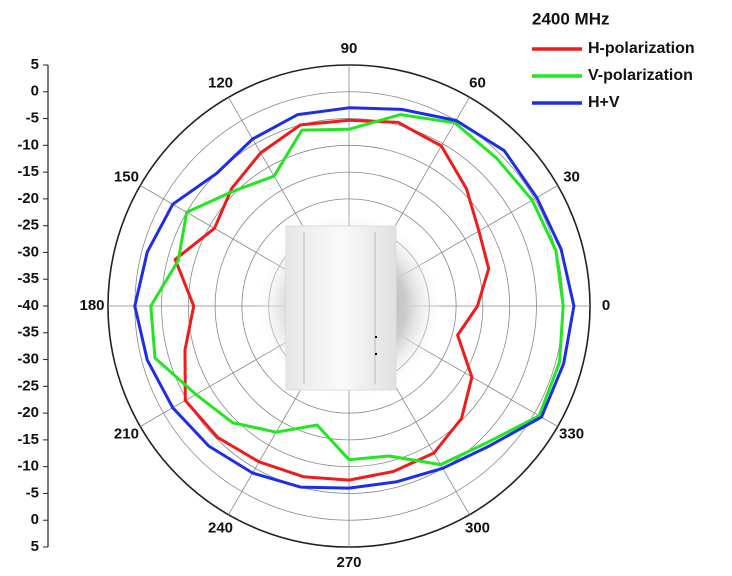 The width and height of the screenshot is (732, 576). Describe the element at coordinates (570, 18) in the screenshot. I see `legend-title: 2400 MHz` at that location.